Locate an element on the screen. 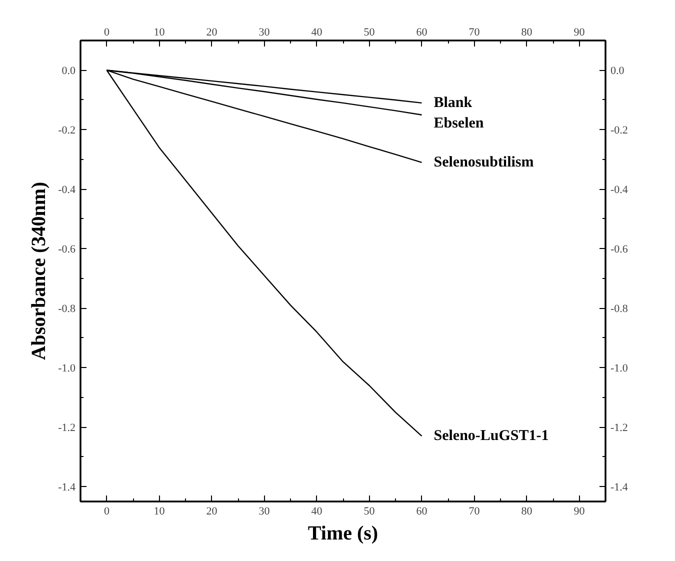 The image size is (675, 561). x2-tick-label: 40 is located at coordinates (317, 512).